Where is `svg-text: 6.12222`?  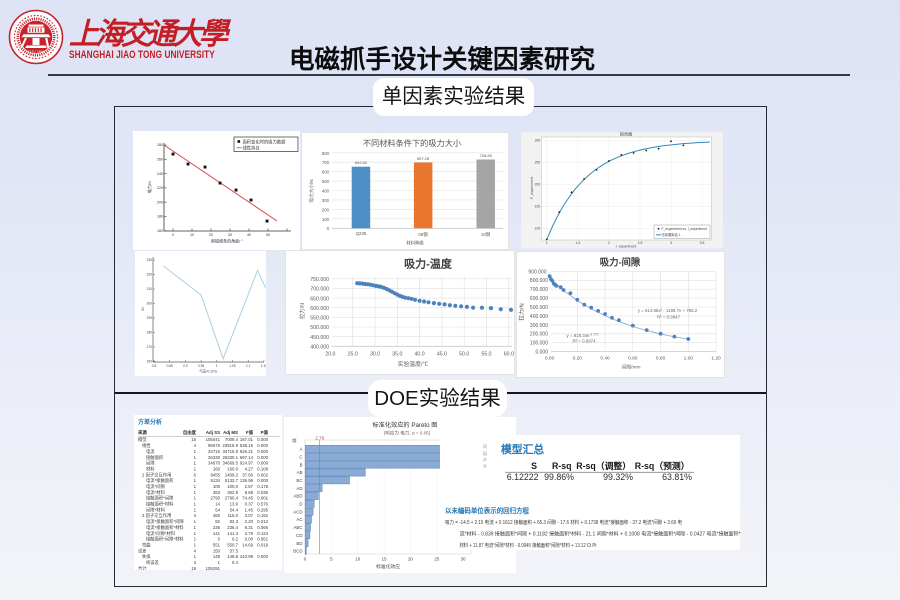 svg-text: 6.12222 is located at coordinates (523, 477).